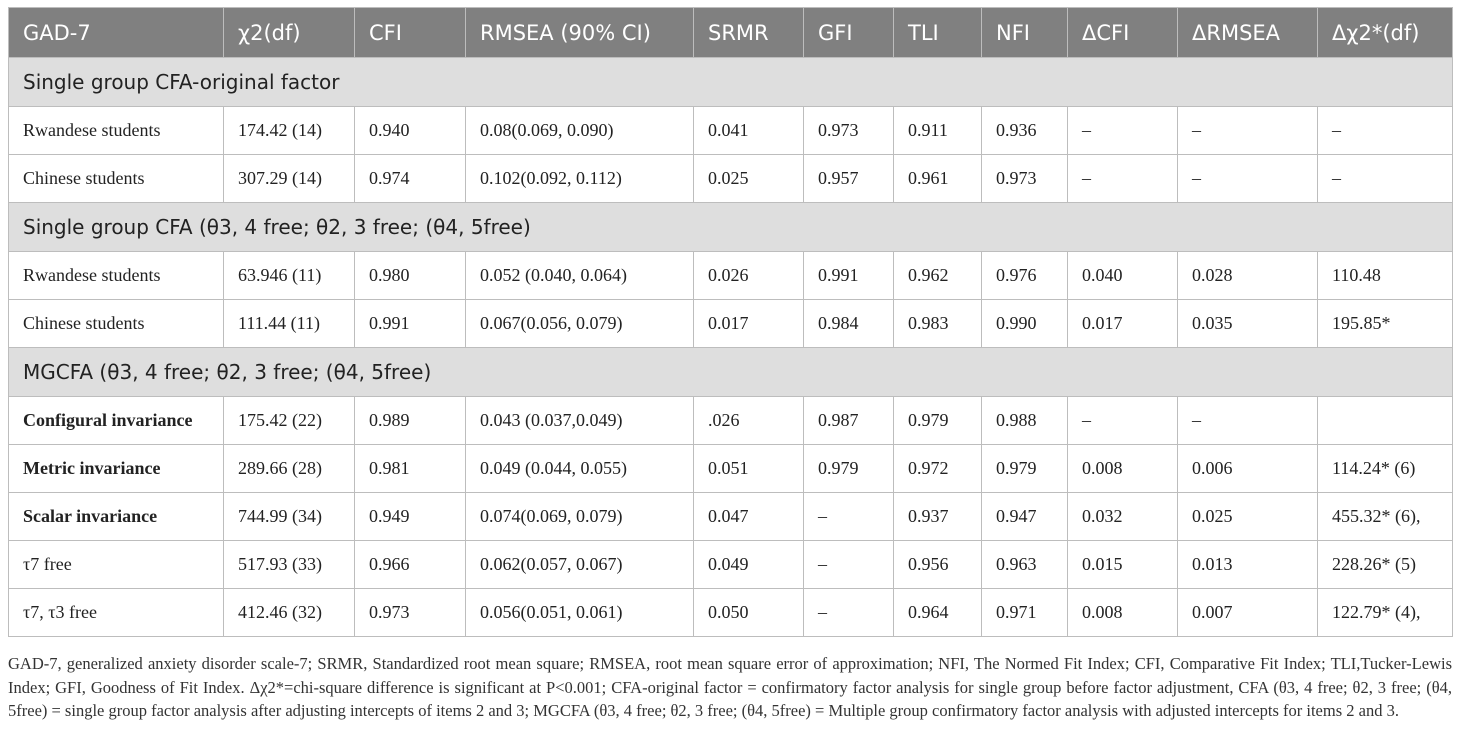 Image resolution: width=1460 pixels, height=754 pixels. Describe the element at coordinates (1385, 612) in the screenshot. I see `table-cell: 122.79* (4),` at that location.